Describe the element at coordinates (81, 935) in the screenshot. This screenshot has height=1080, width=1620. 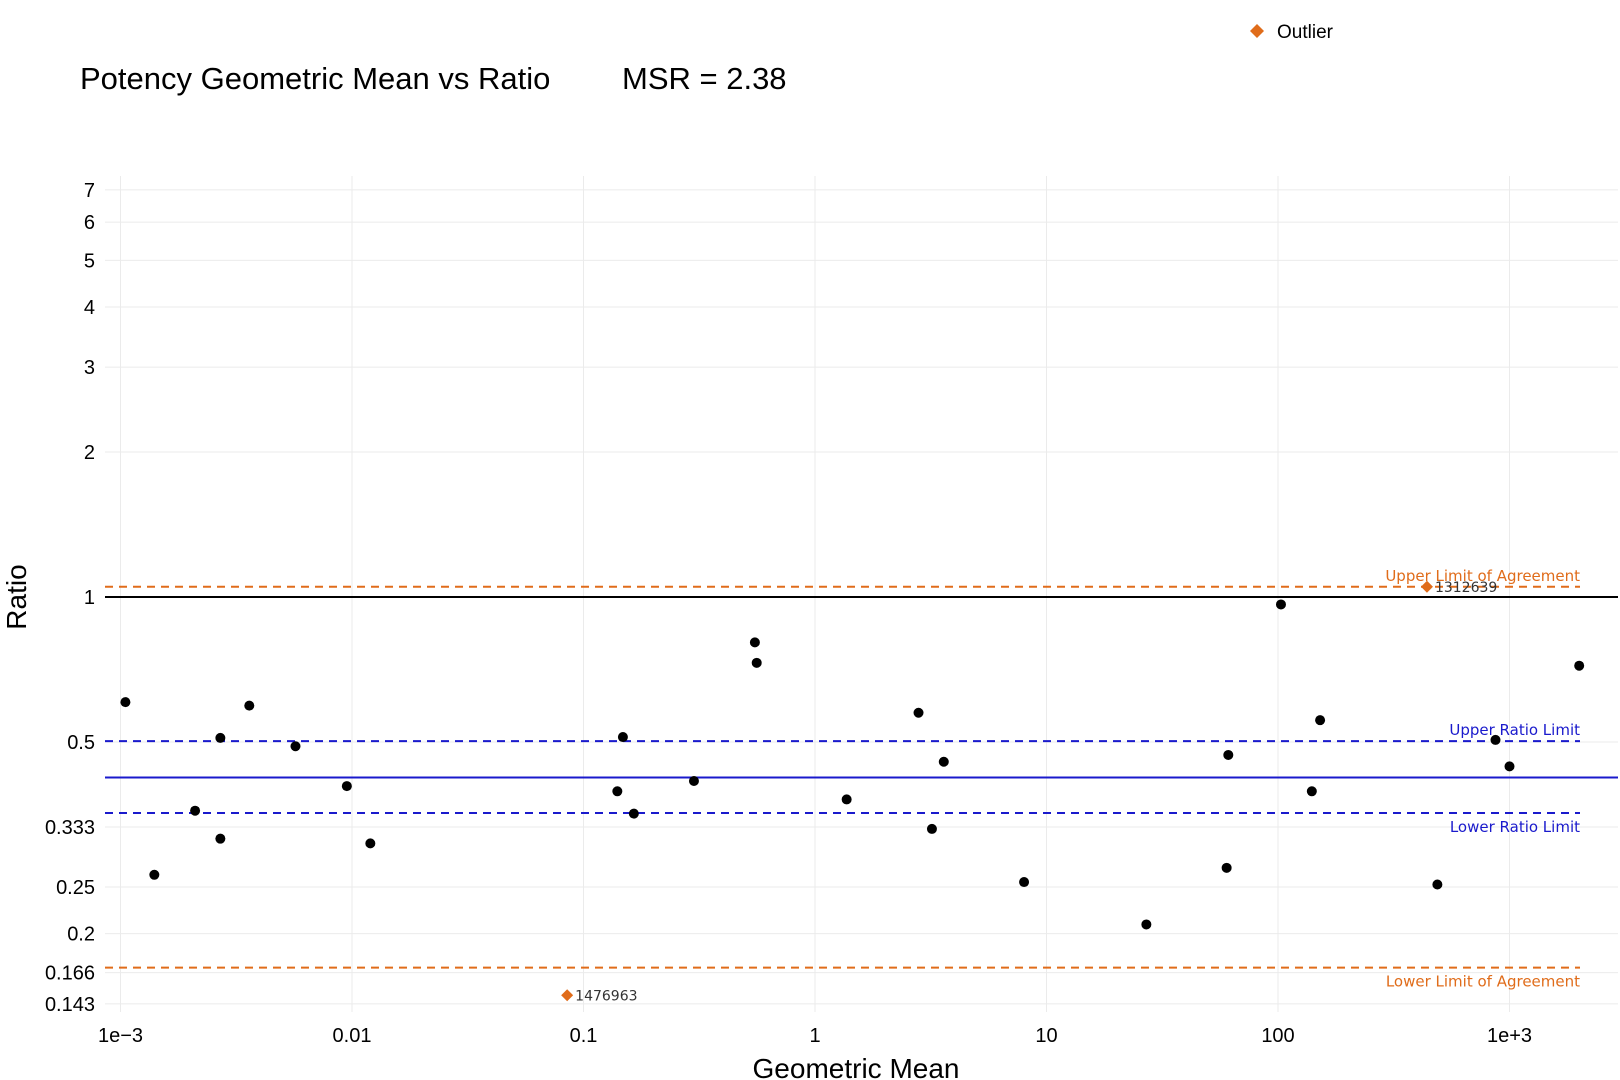
I see `y-tick-label: 0.2` at that location.